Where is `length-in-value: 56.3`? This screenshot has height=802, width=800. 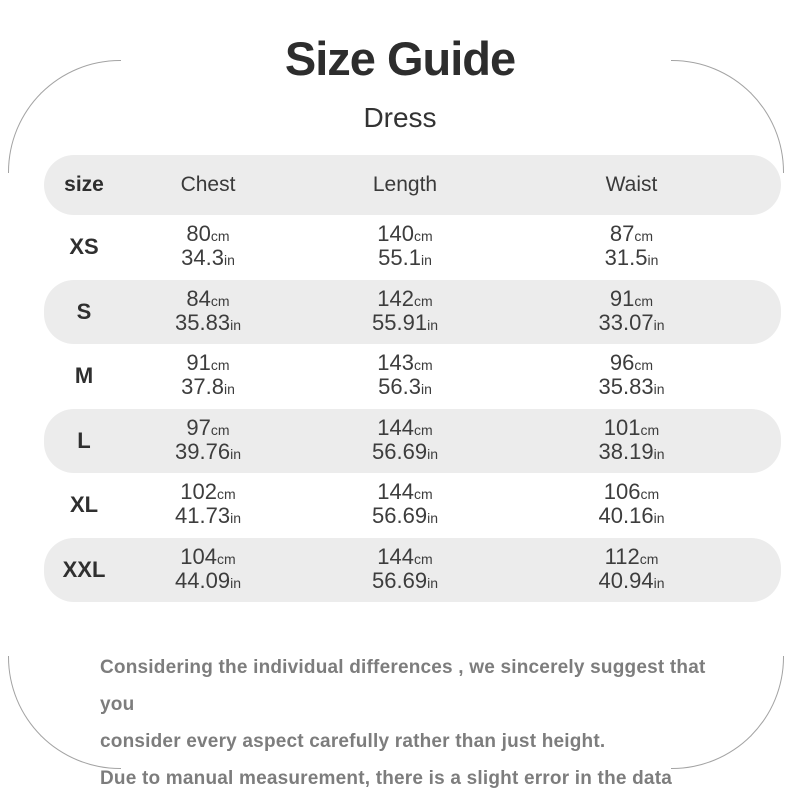 length-in-value: 56.3 is located at coordinates (399, 387).